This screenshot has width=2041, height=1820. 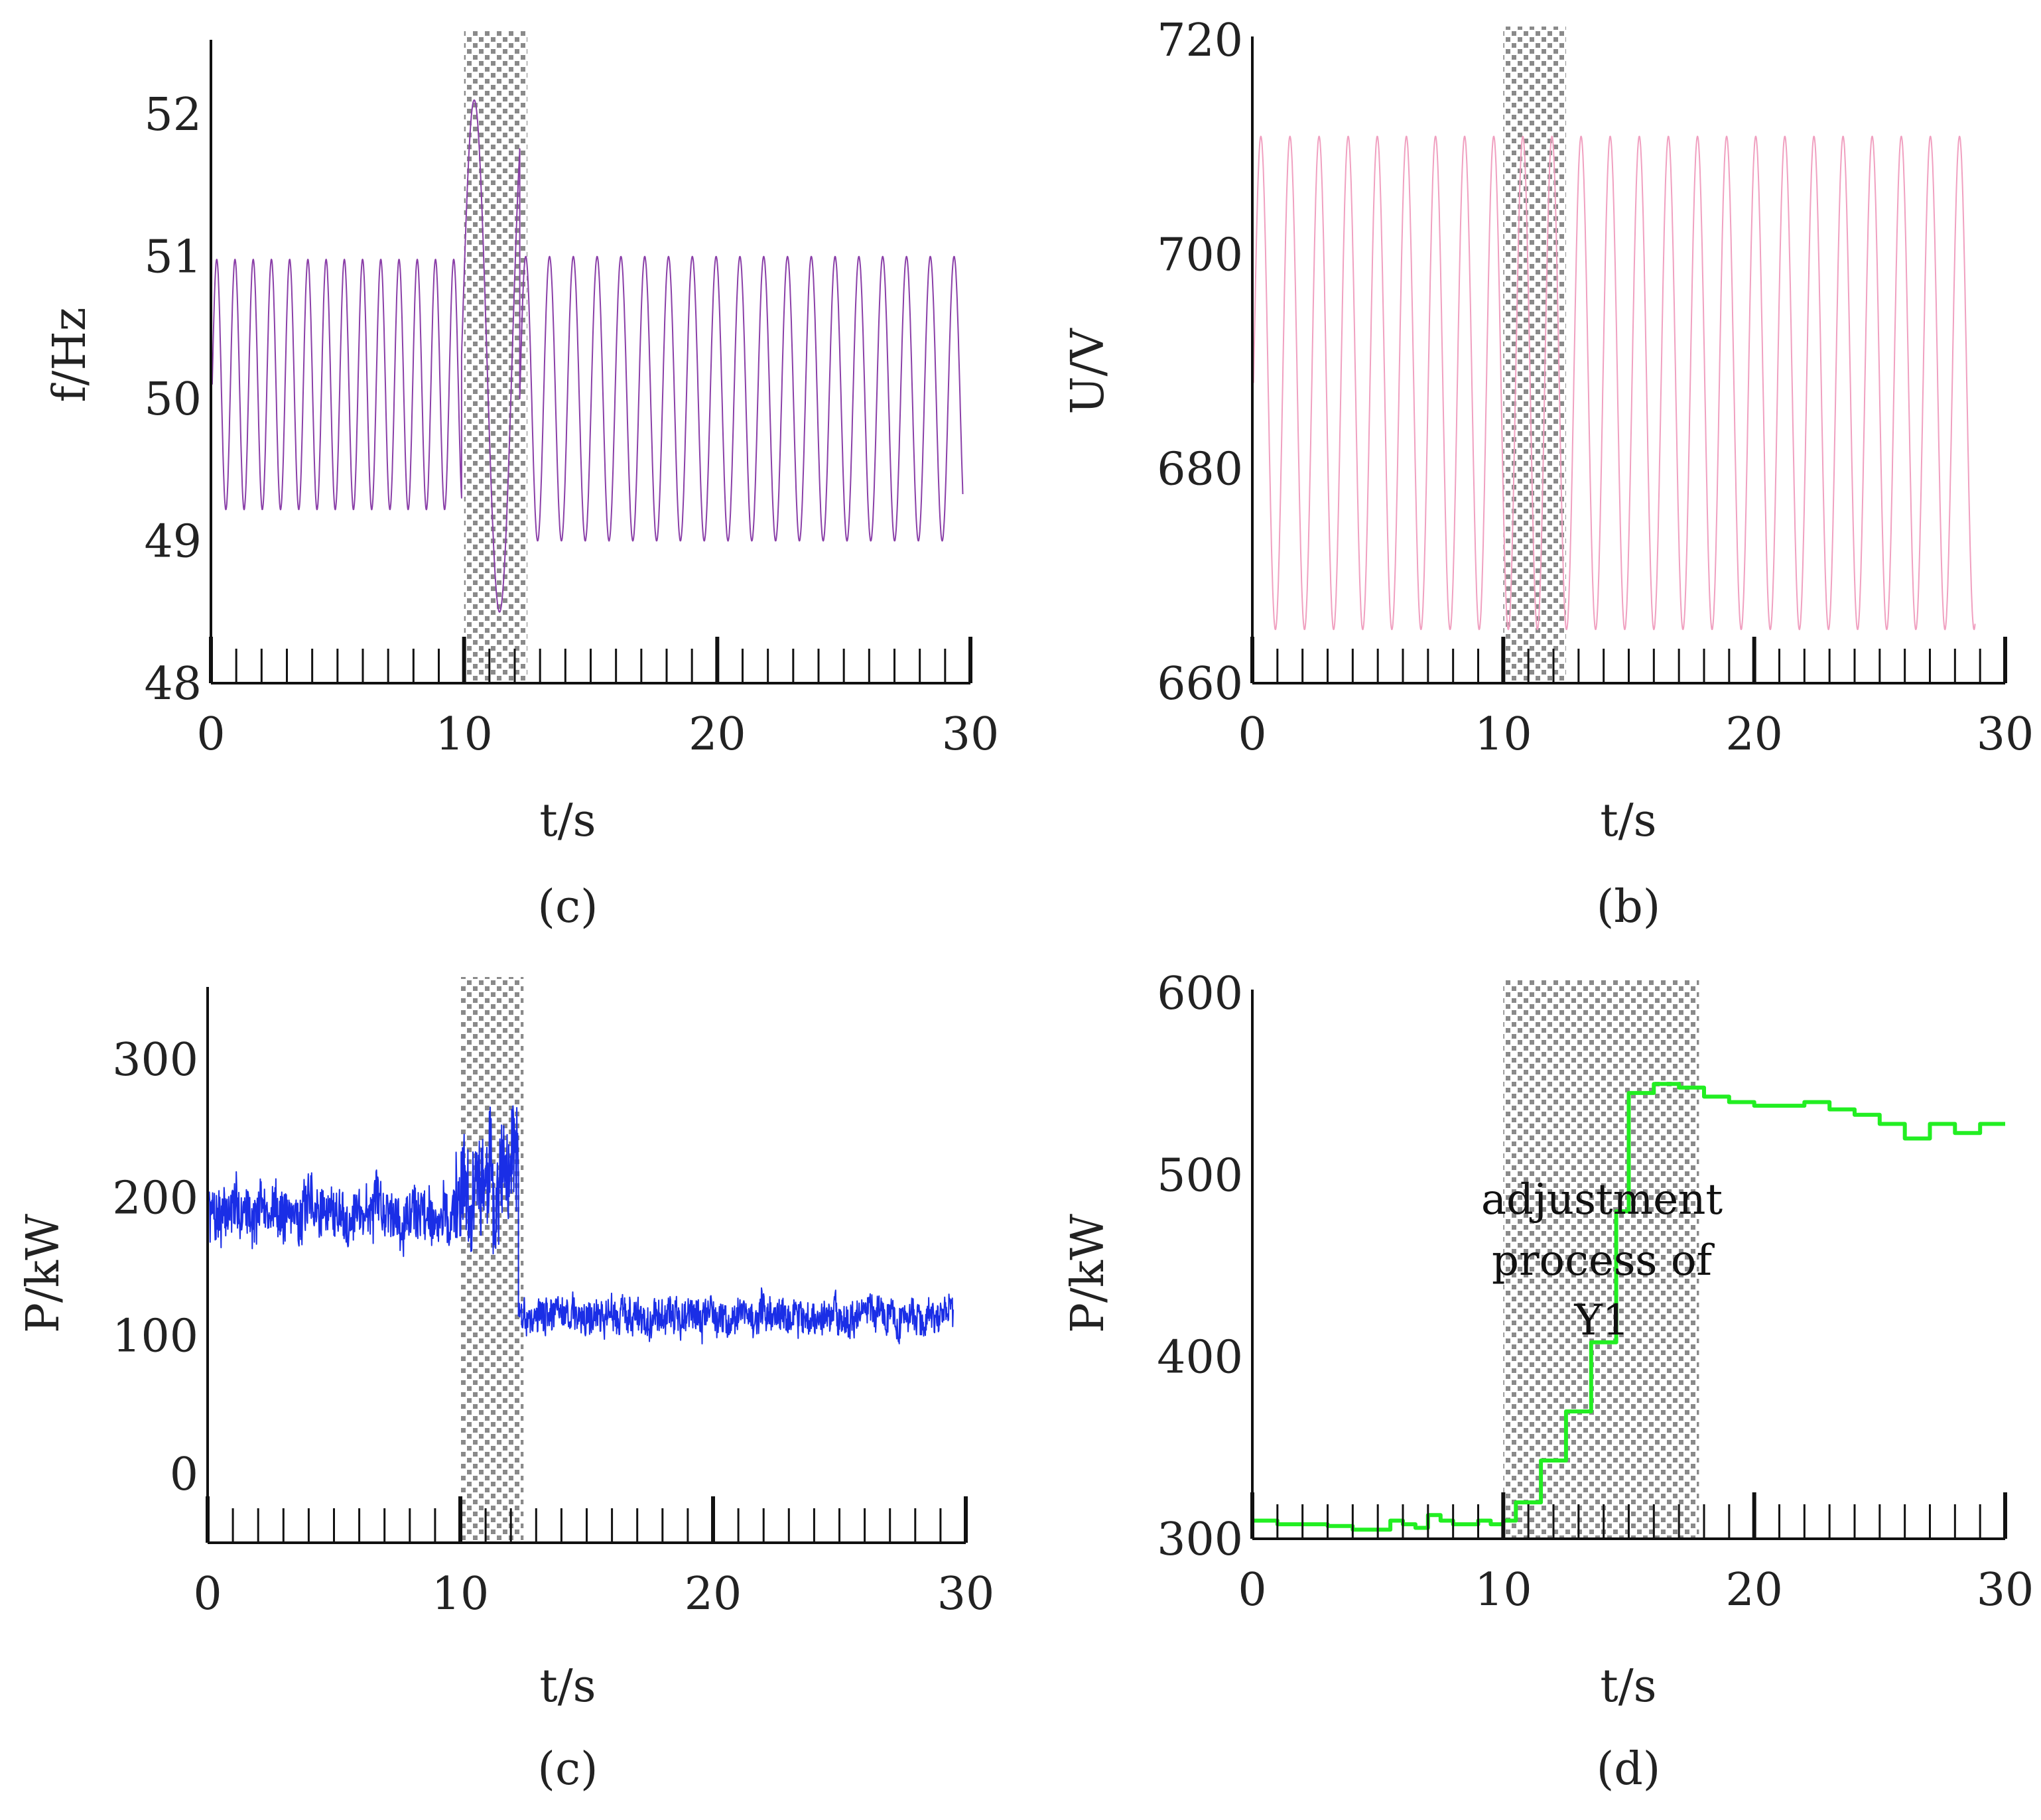 I want to click on y-tick-label: 720, so click(x=1200, y=41).